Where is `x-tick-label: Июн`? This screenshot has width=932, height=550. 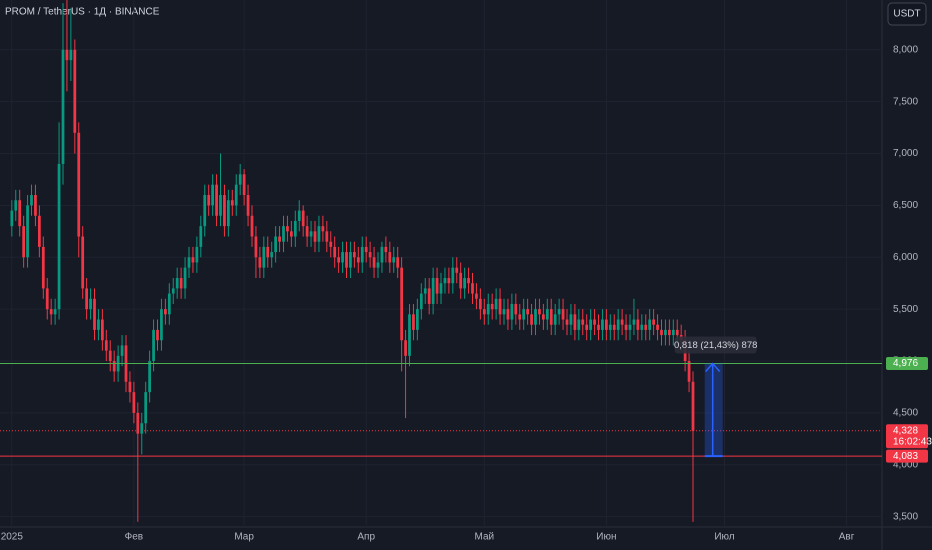
x-tick-label: Июн is located at coordinates (606, 537).